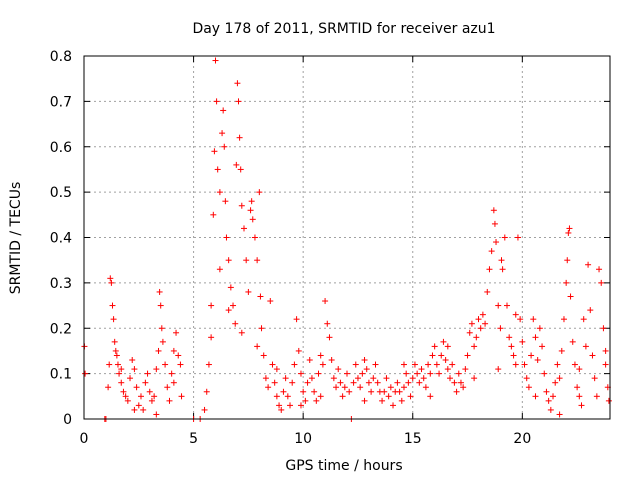 Image resolution: width=640 pixels, height=484 pixels. I want to click on x-tick-label-1: 5, so click(193, 439).